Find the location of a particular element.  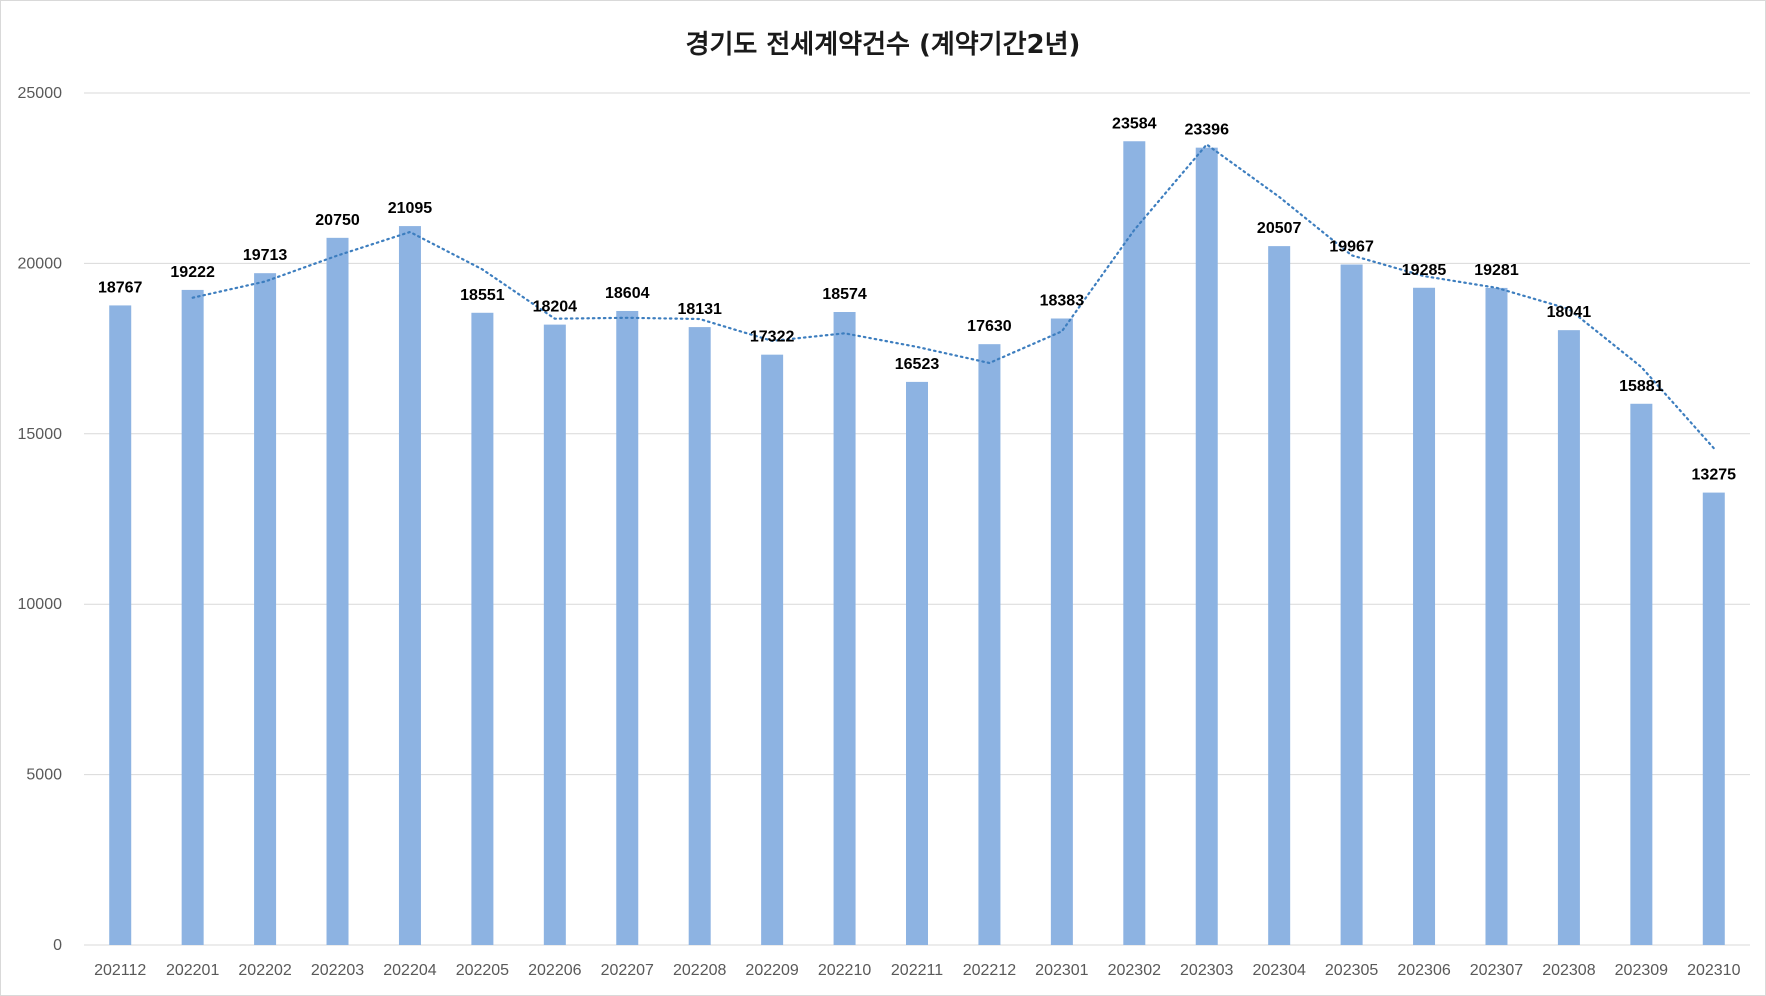

x-tick-label: 202305 is located at coordinates (1351, 970).